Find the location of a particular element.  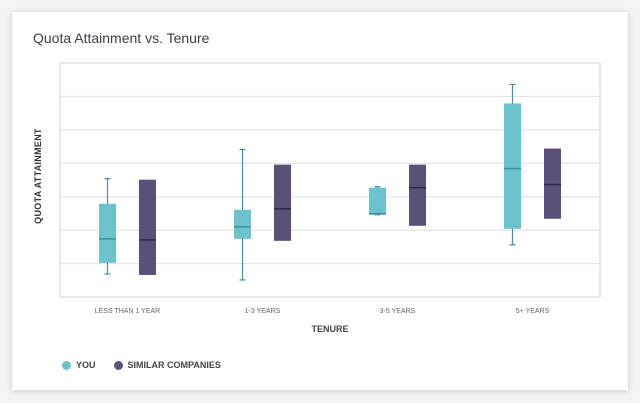

legend-label-similar-companies: SIMILAR COMPANIES is located at coordinates (174, 365).